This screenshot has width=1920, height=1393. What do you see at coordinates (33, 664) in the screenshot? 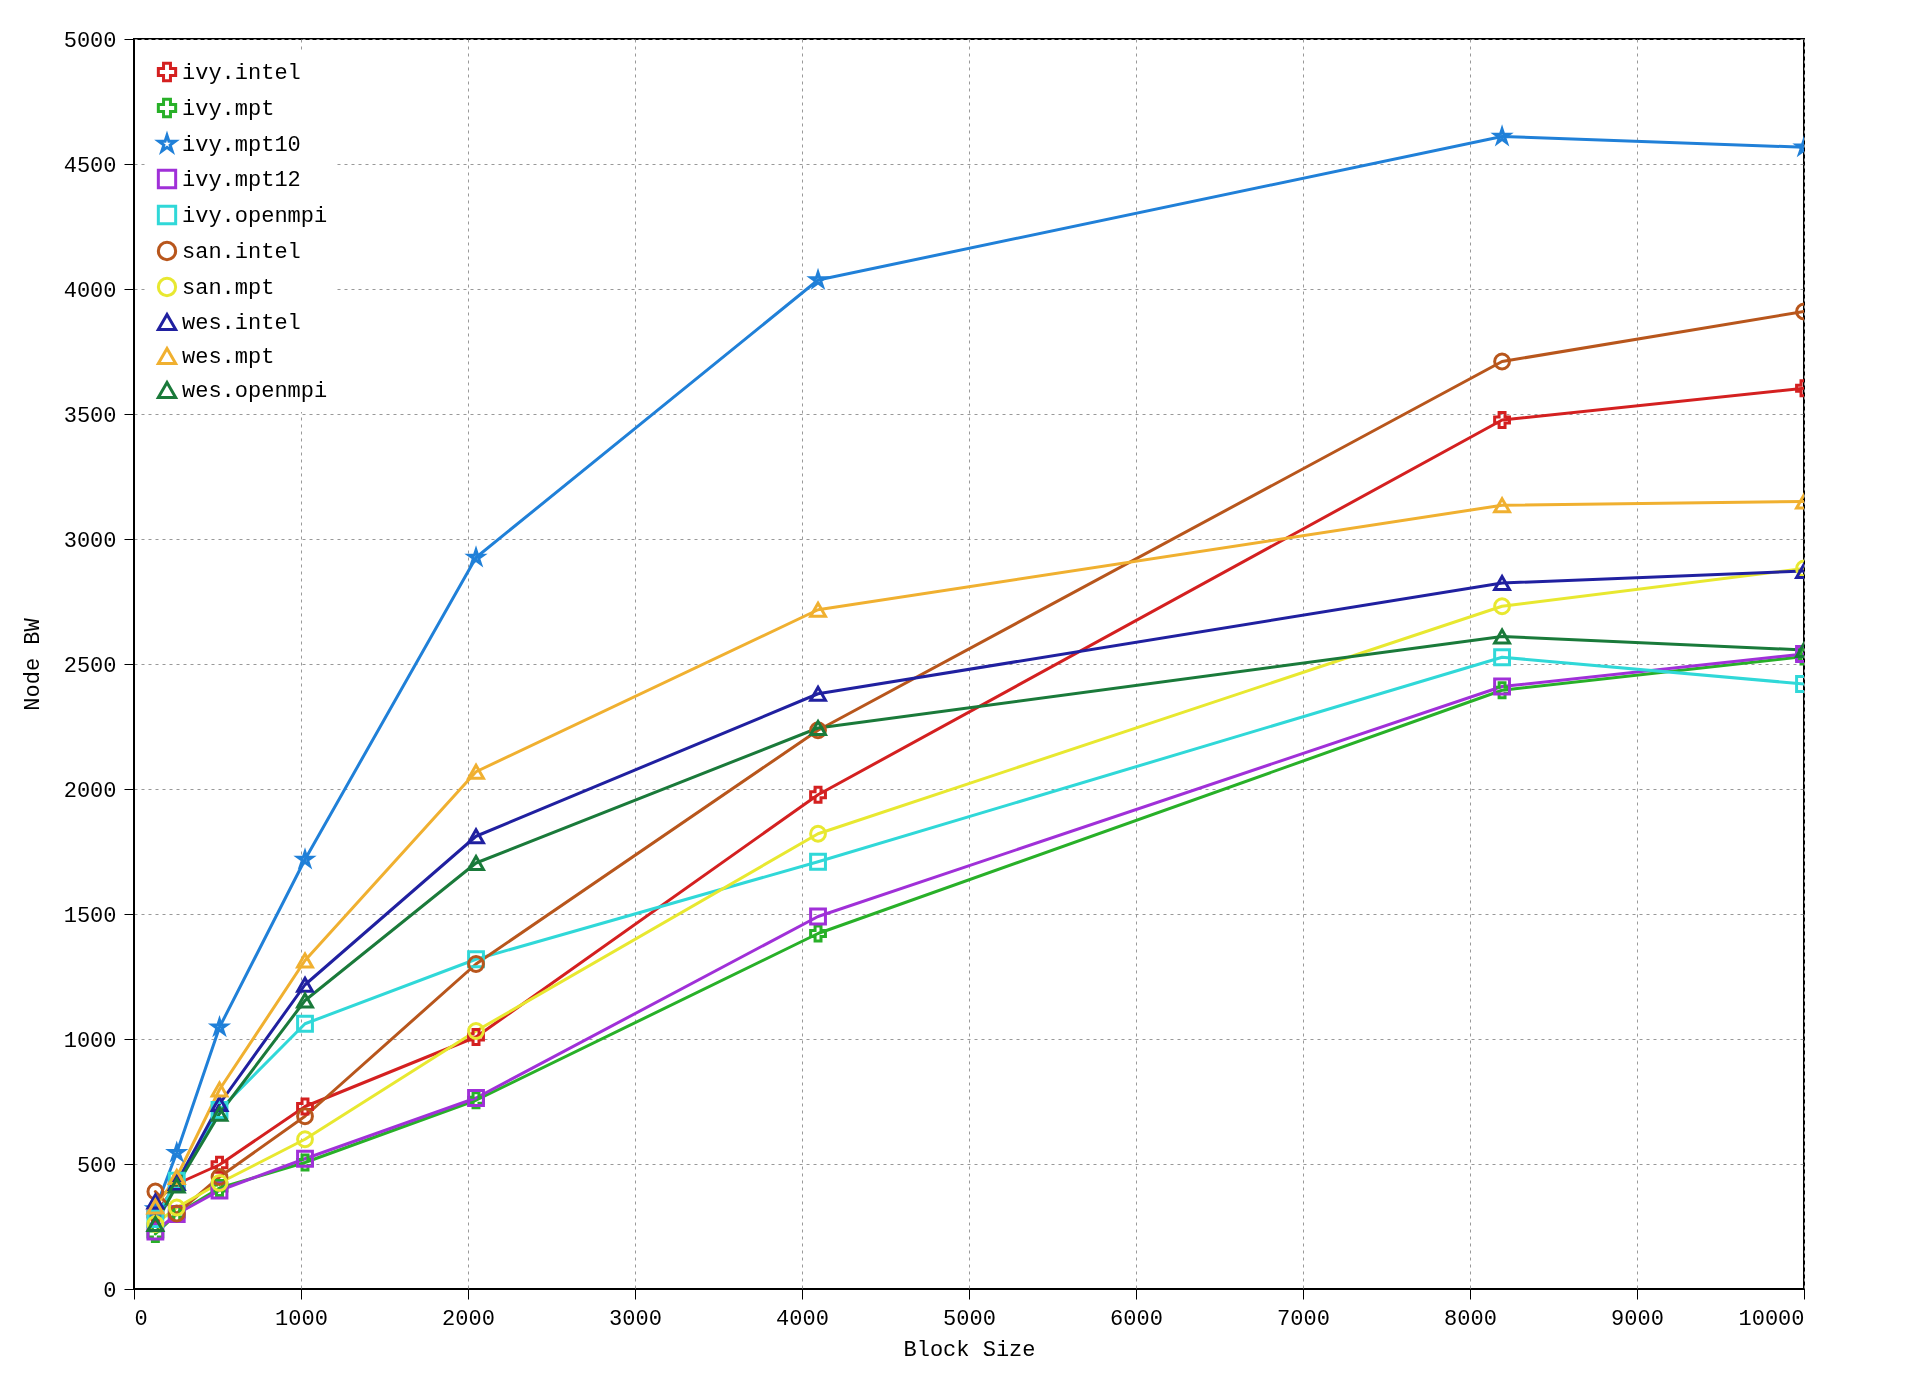
I see `y-axis-title: Node BW` at bounding box center [33, 664].